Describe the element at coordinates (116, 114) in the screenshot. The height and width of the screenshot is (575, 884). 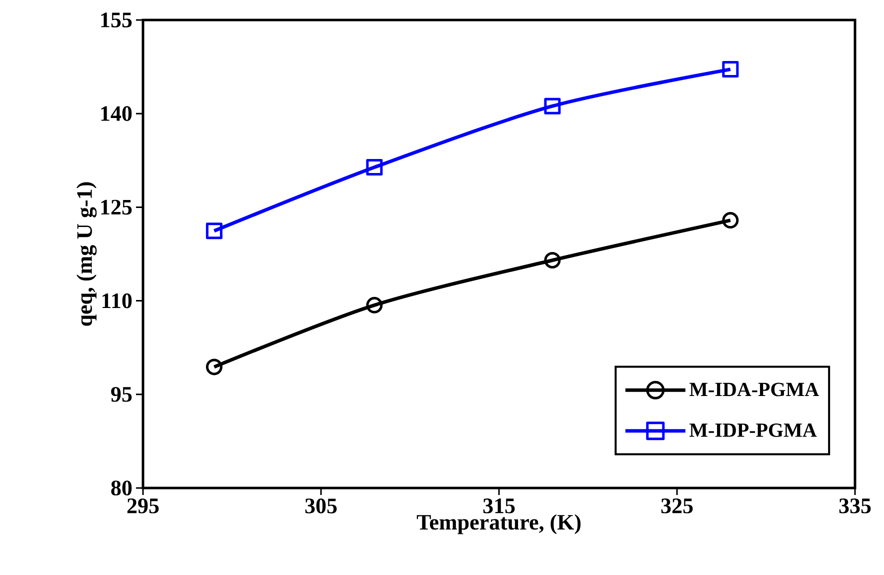
I see `y-tick-label: 140` at that location.